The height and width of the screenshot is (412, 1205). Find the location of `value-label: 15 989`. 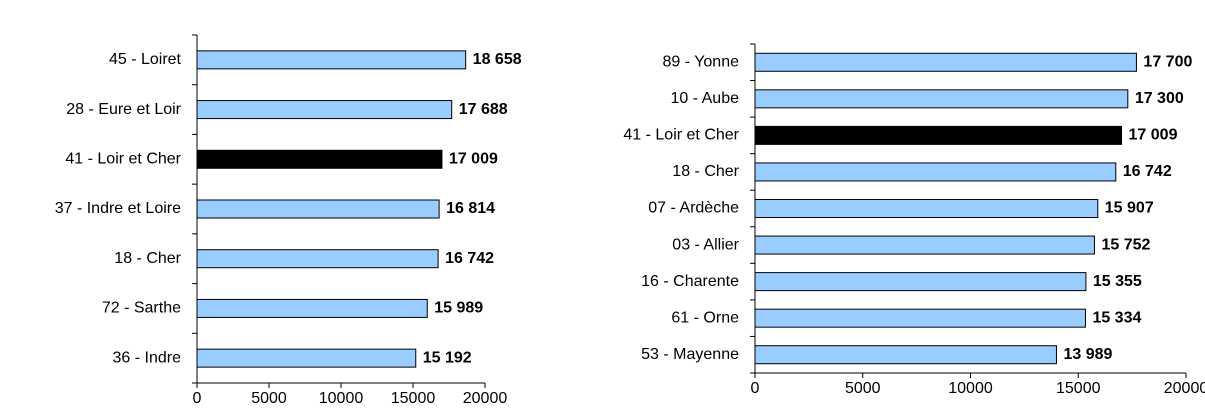

value-label: 15 989 is located at coordinates (458, 308).